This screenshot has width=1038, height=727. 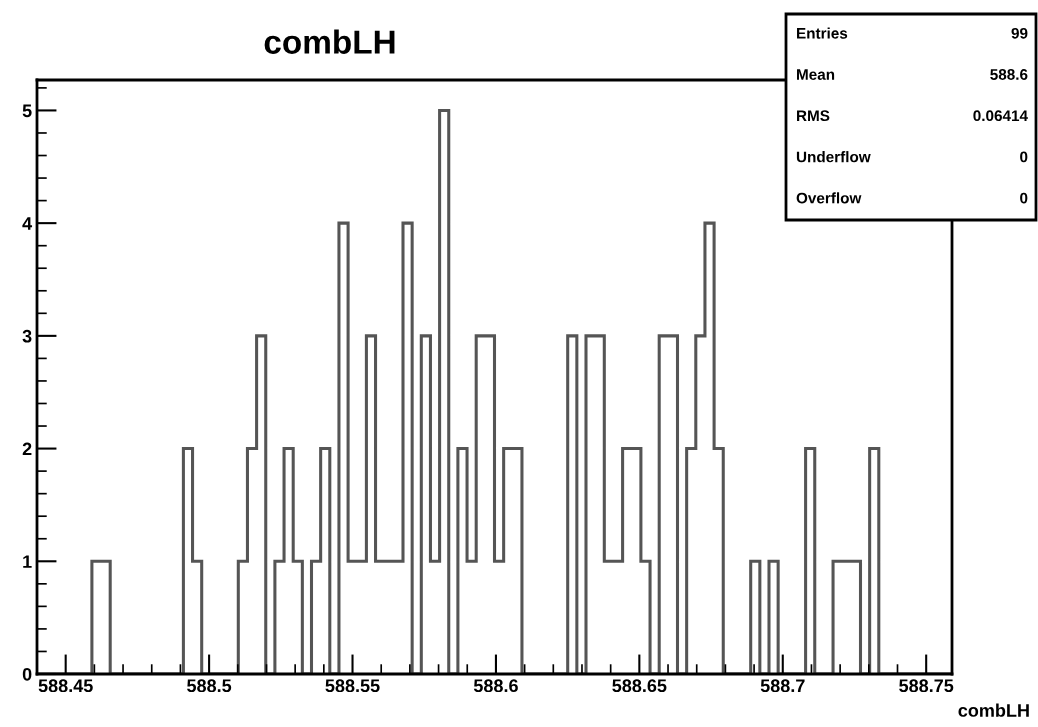 I want to click on x-tick-label: 588.5, so click(x=209, y=686).